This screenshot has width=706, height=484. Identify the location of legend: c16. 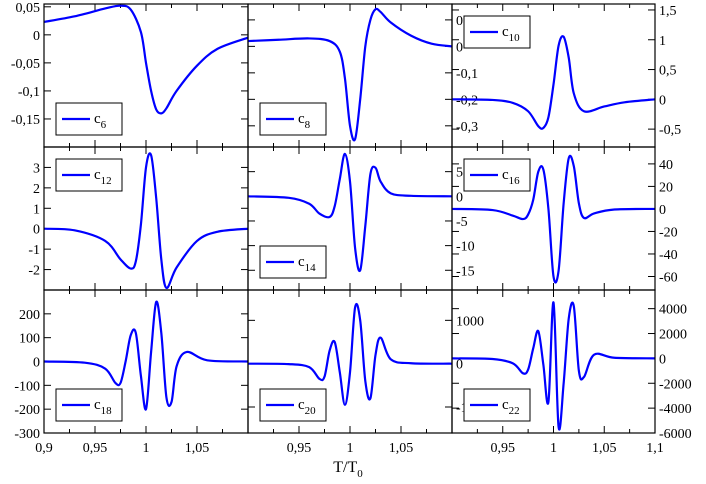
(497, 175).